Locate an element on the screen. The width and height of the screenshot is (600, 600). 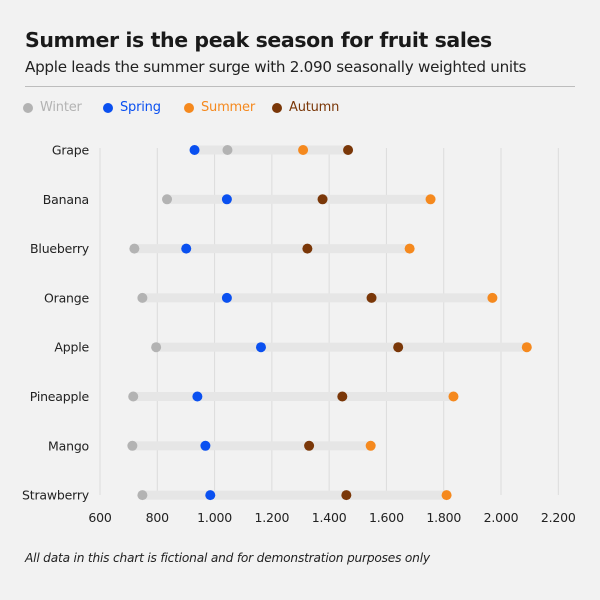
category-label: Apple is located at coordinates (71, 347).